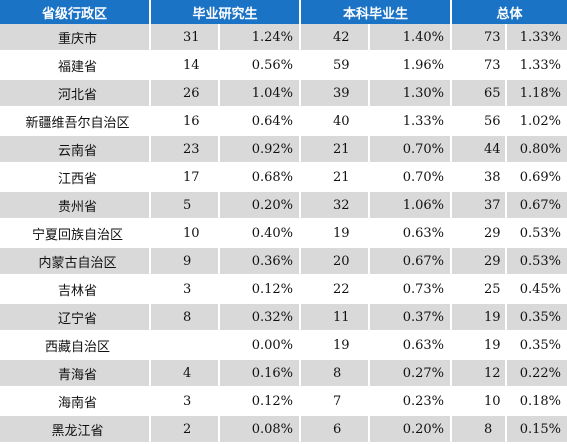 The width and height of the screenshot is (567, 444). I want to click on graduate-percent-cell: 1.24%, so click(260, 38).